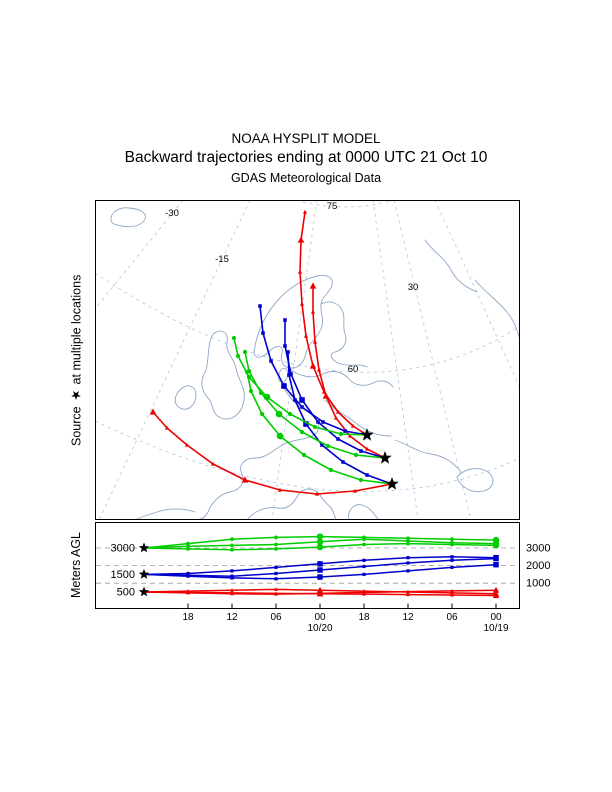 This screenshot has height=792, width=612. Describe the element at coordinates (222, 259) in the screenshot. I see `svg-text: -15` at that location.